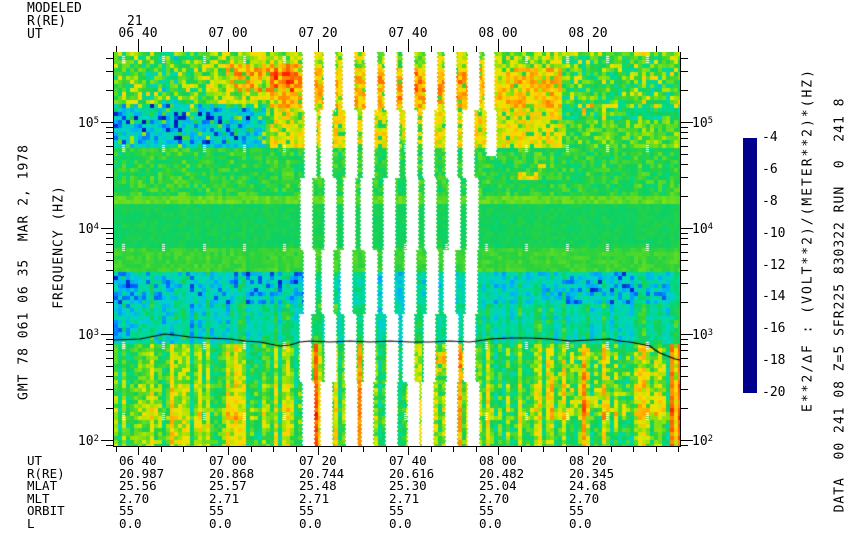  What do you see at coordinates (318, 460) in the screenshot?
I see `ephemeris-value: 07 20` at bounding box center [318, 460].